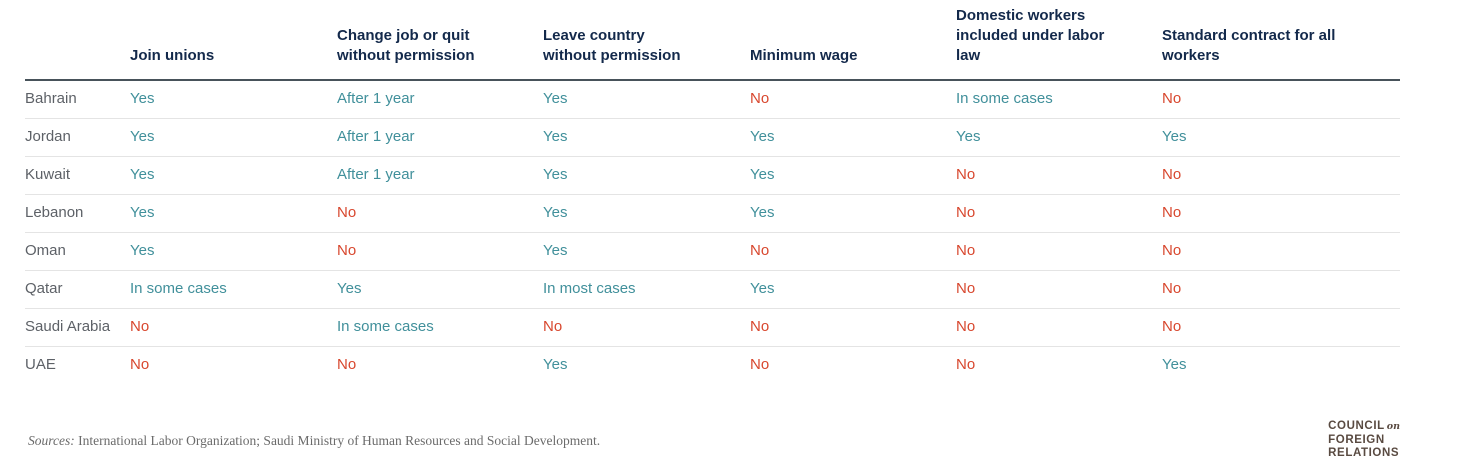 The width and height of the screenshot is (1473, 474). I want to click on country-cell: Kuwait, so click(77, 175).